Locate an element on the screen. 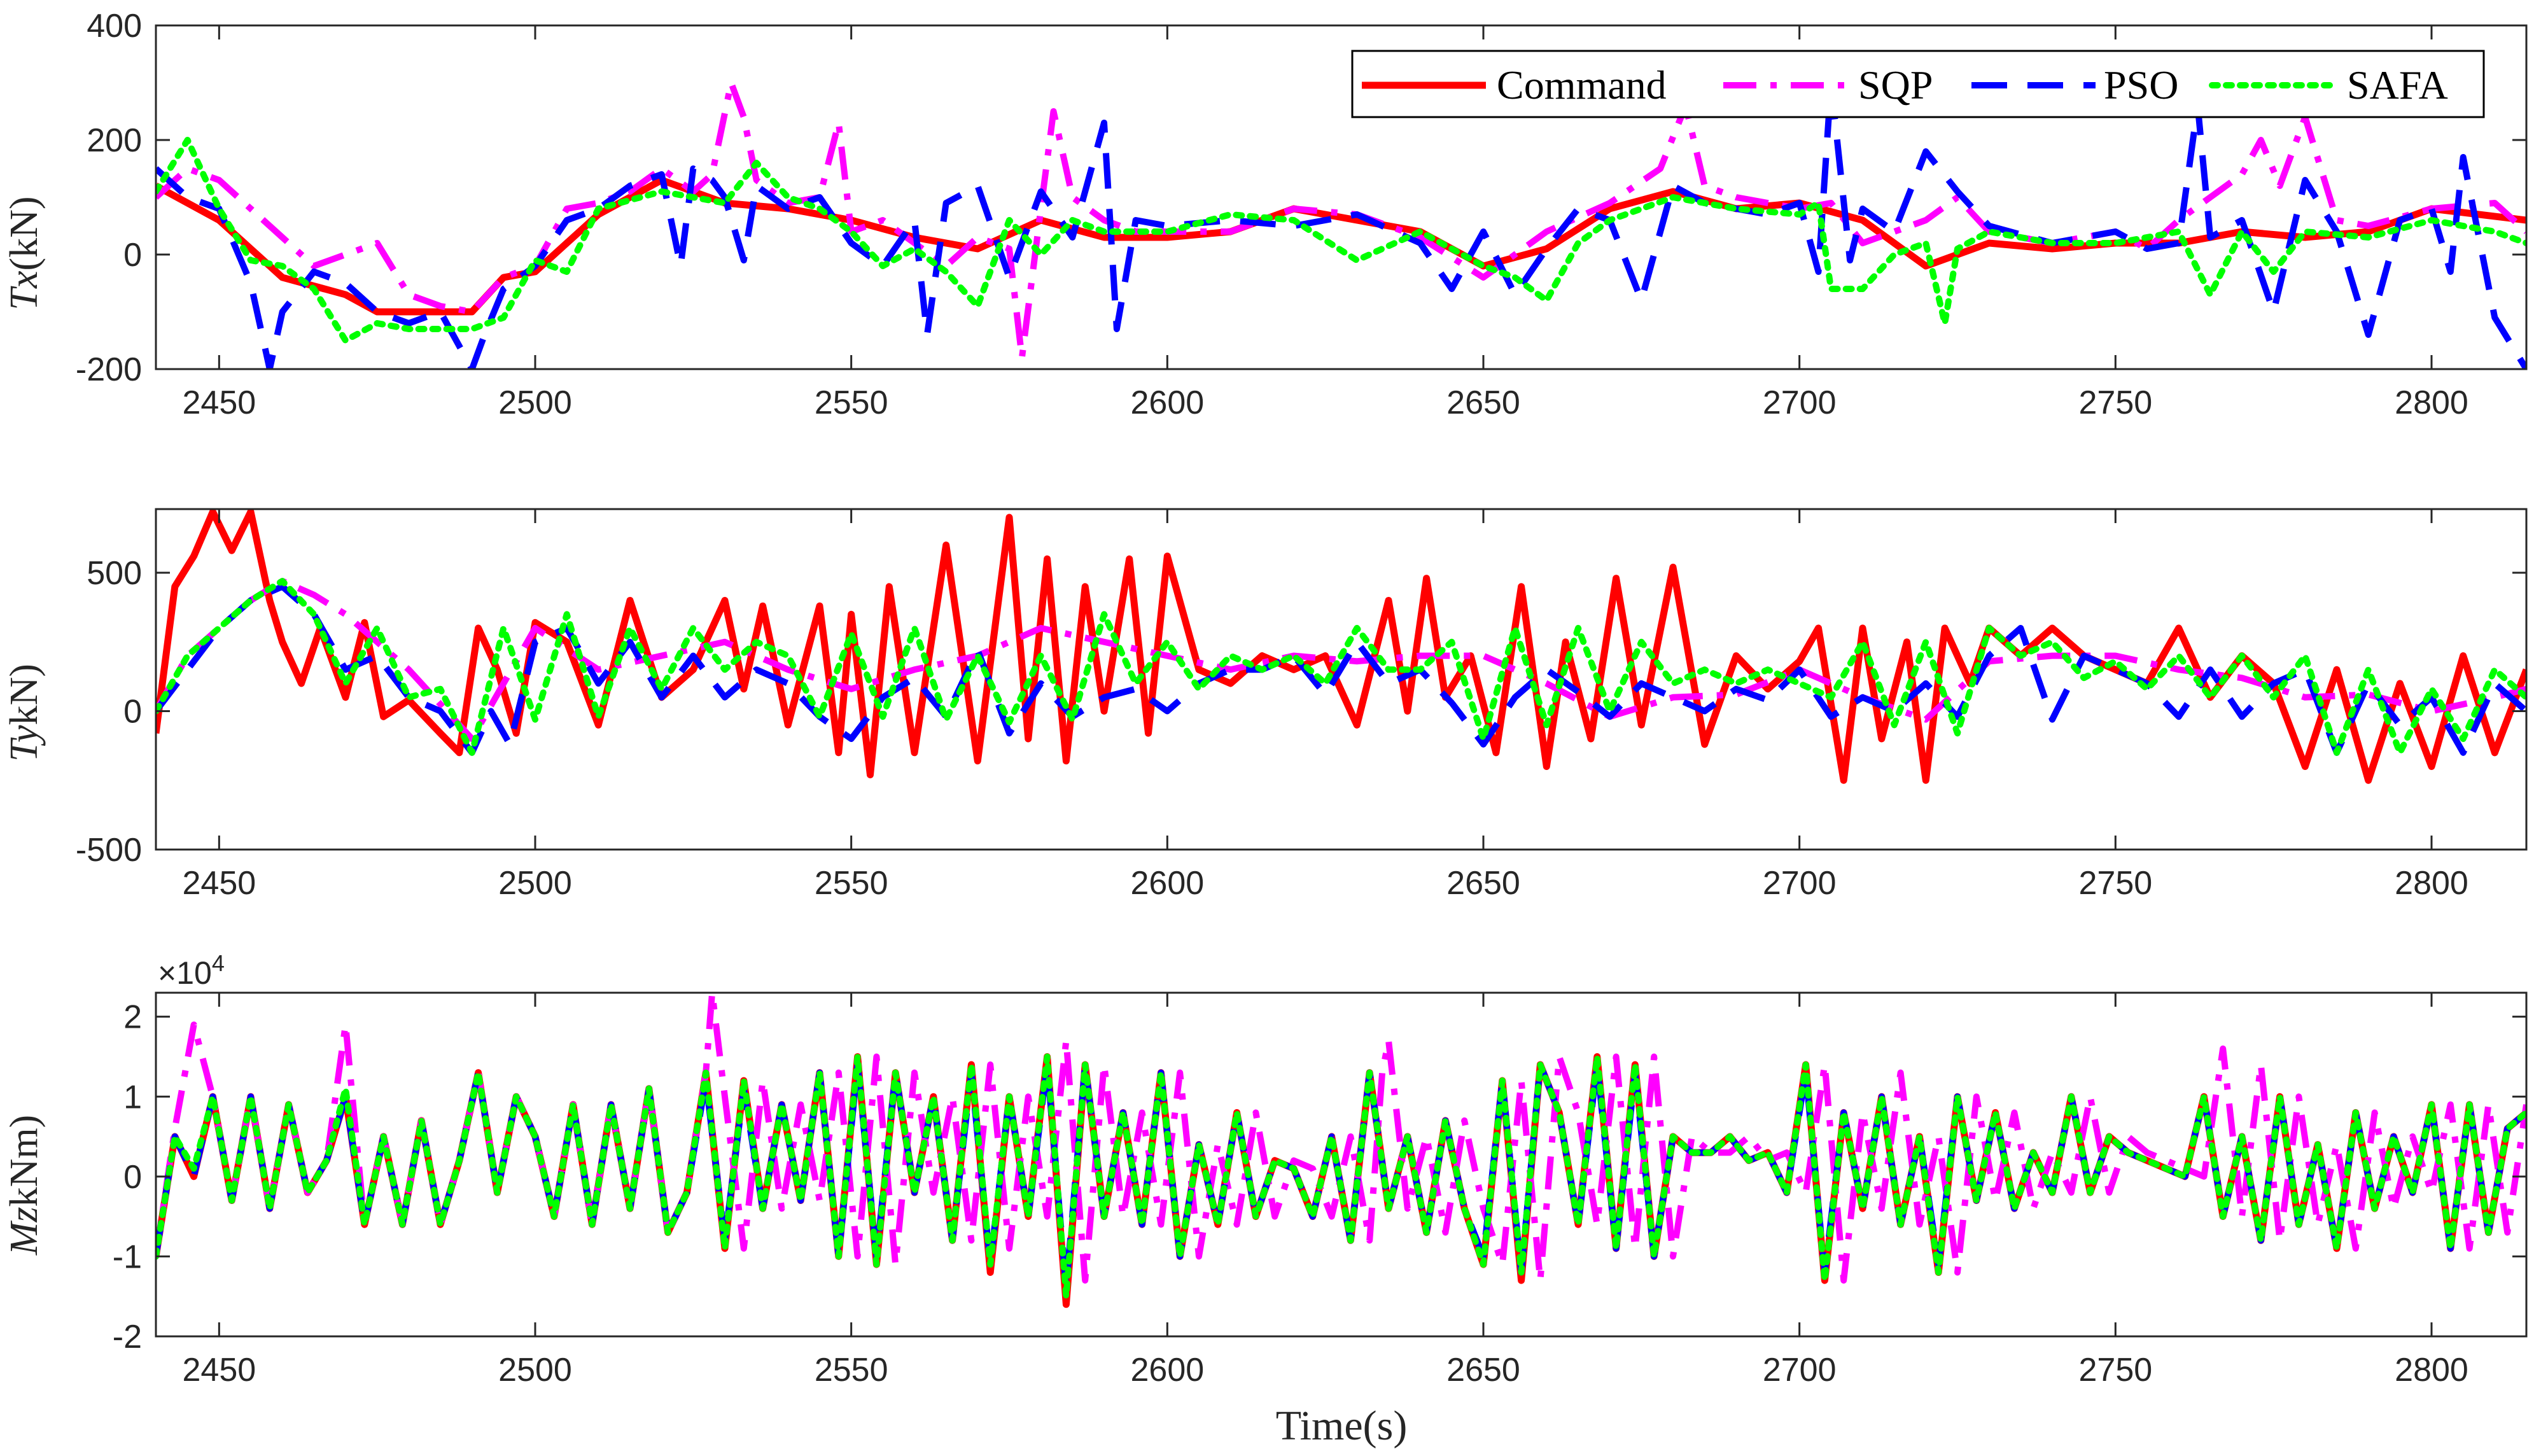 The height and width of the screenshot is (1456, 2541). legend-label-safa: SAFA is located at coordinates (2397, 85).